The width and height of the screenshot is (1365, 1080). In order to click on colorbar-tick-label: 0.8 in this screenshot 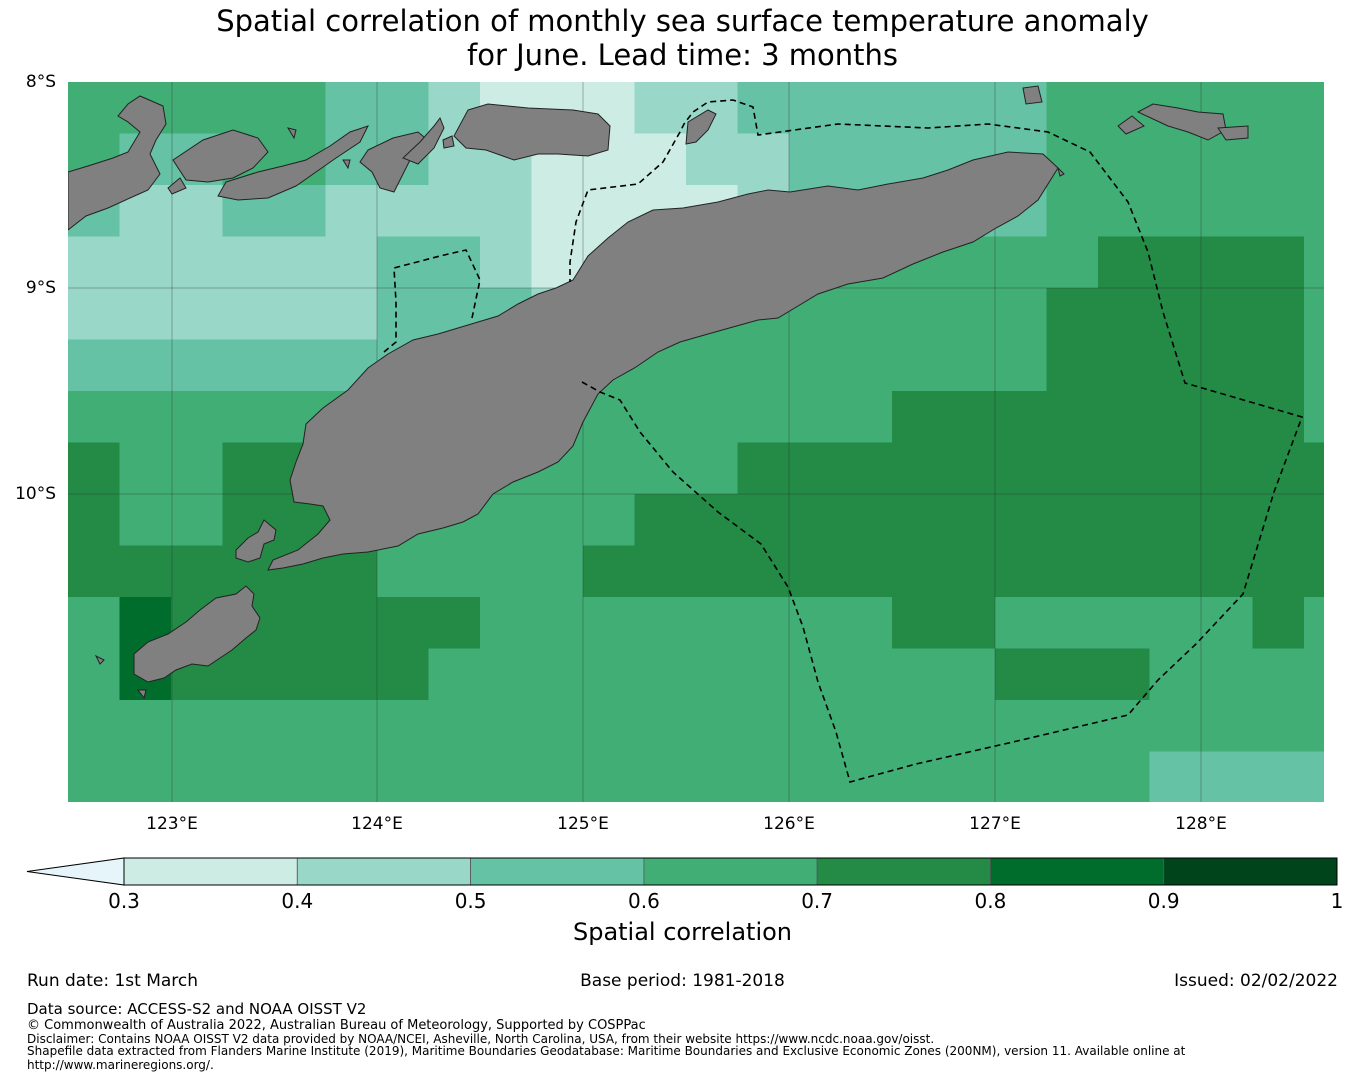, I will do `click(990, 901)`.